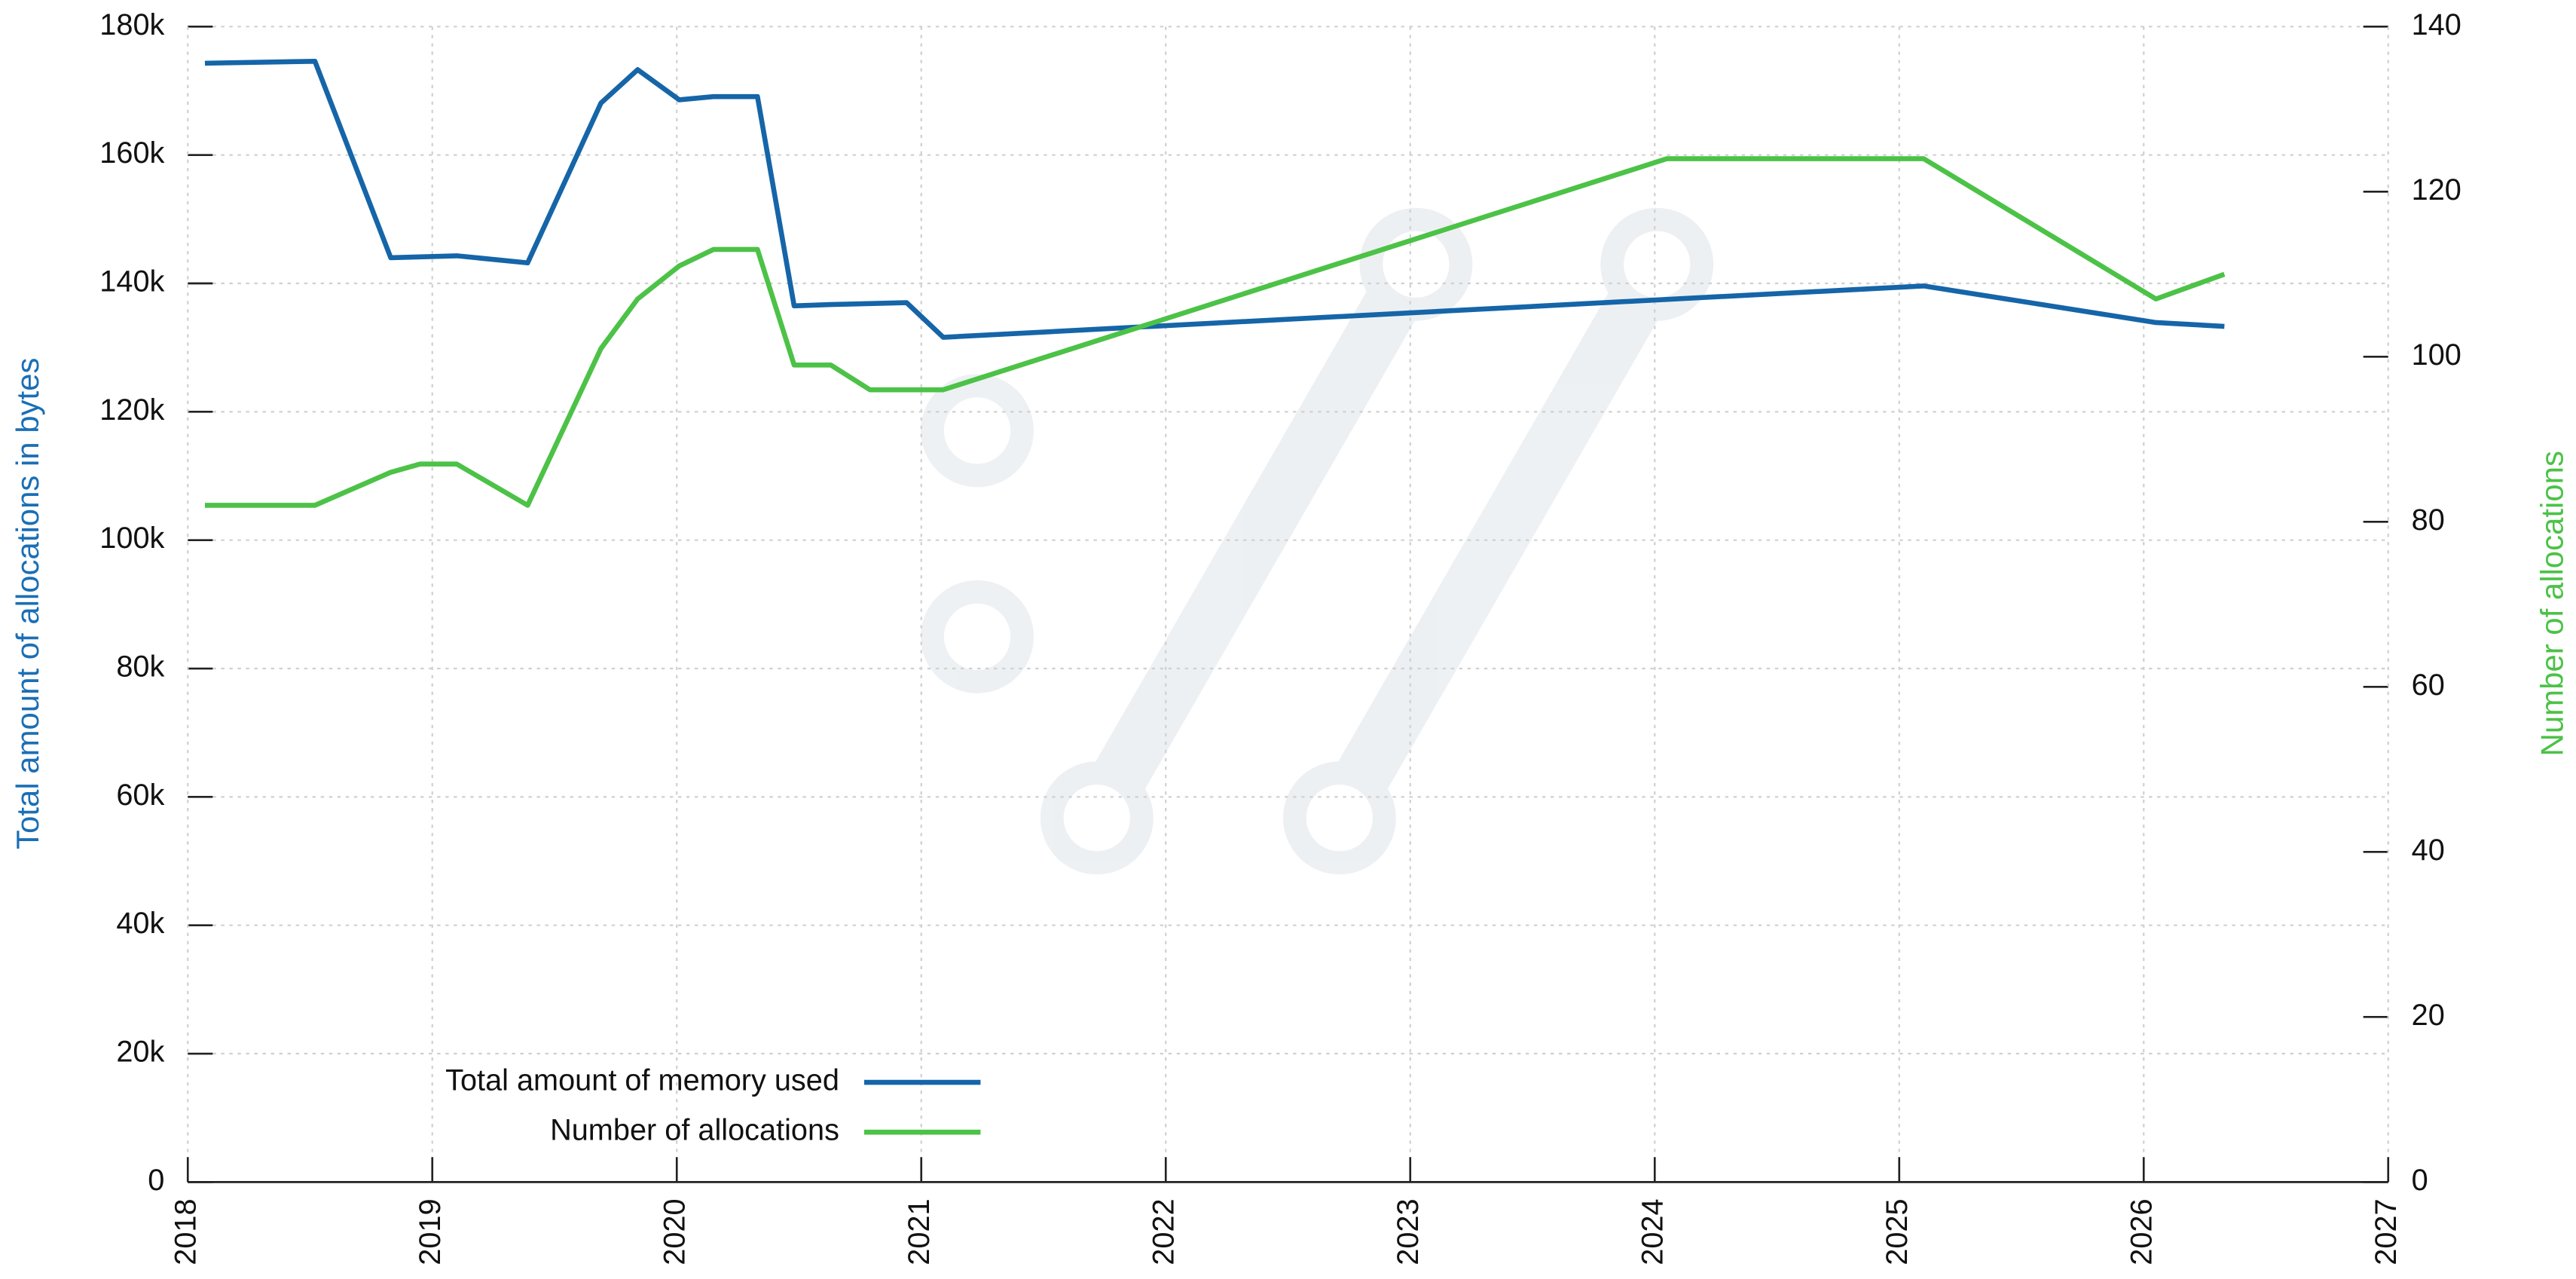 This screenshot has width=2576, height=1279. What do you see at coordinates (2428, 850) in the screenshot?
I see `y2-tick-label: 40` at bounding box center [2428, 850].